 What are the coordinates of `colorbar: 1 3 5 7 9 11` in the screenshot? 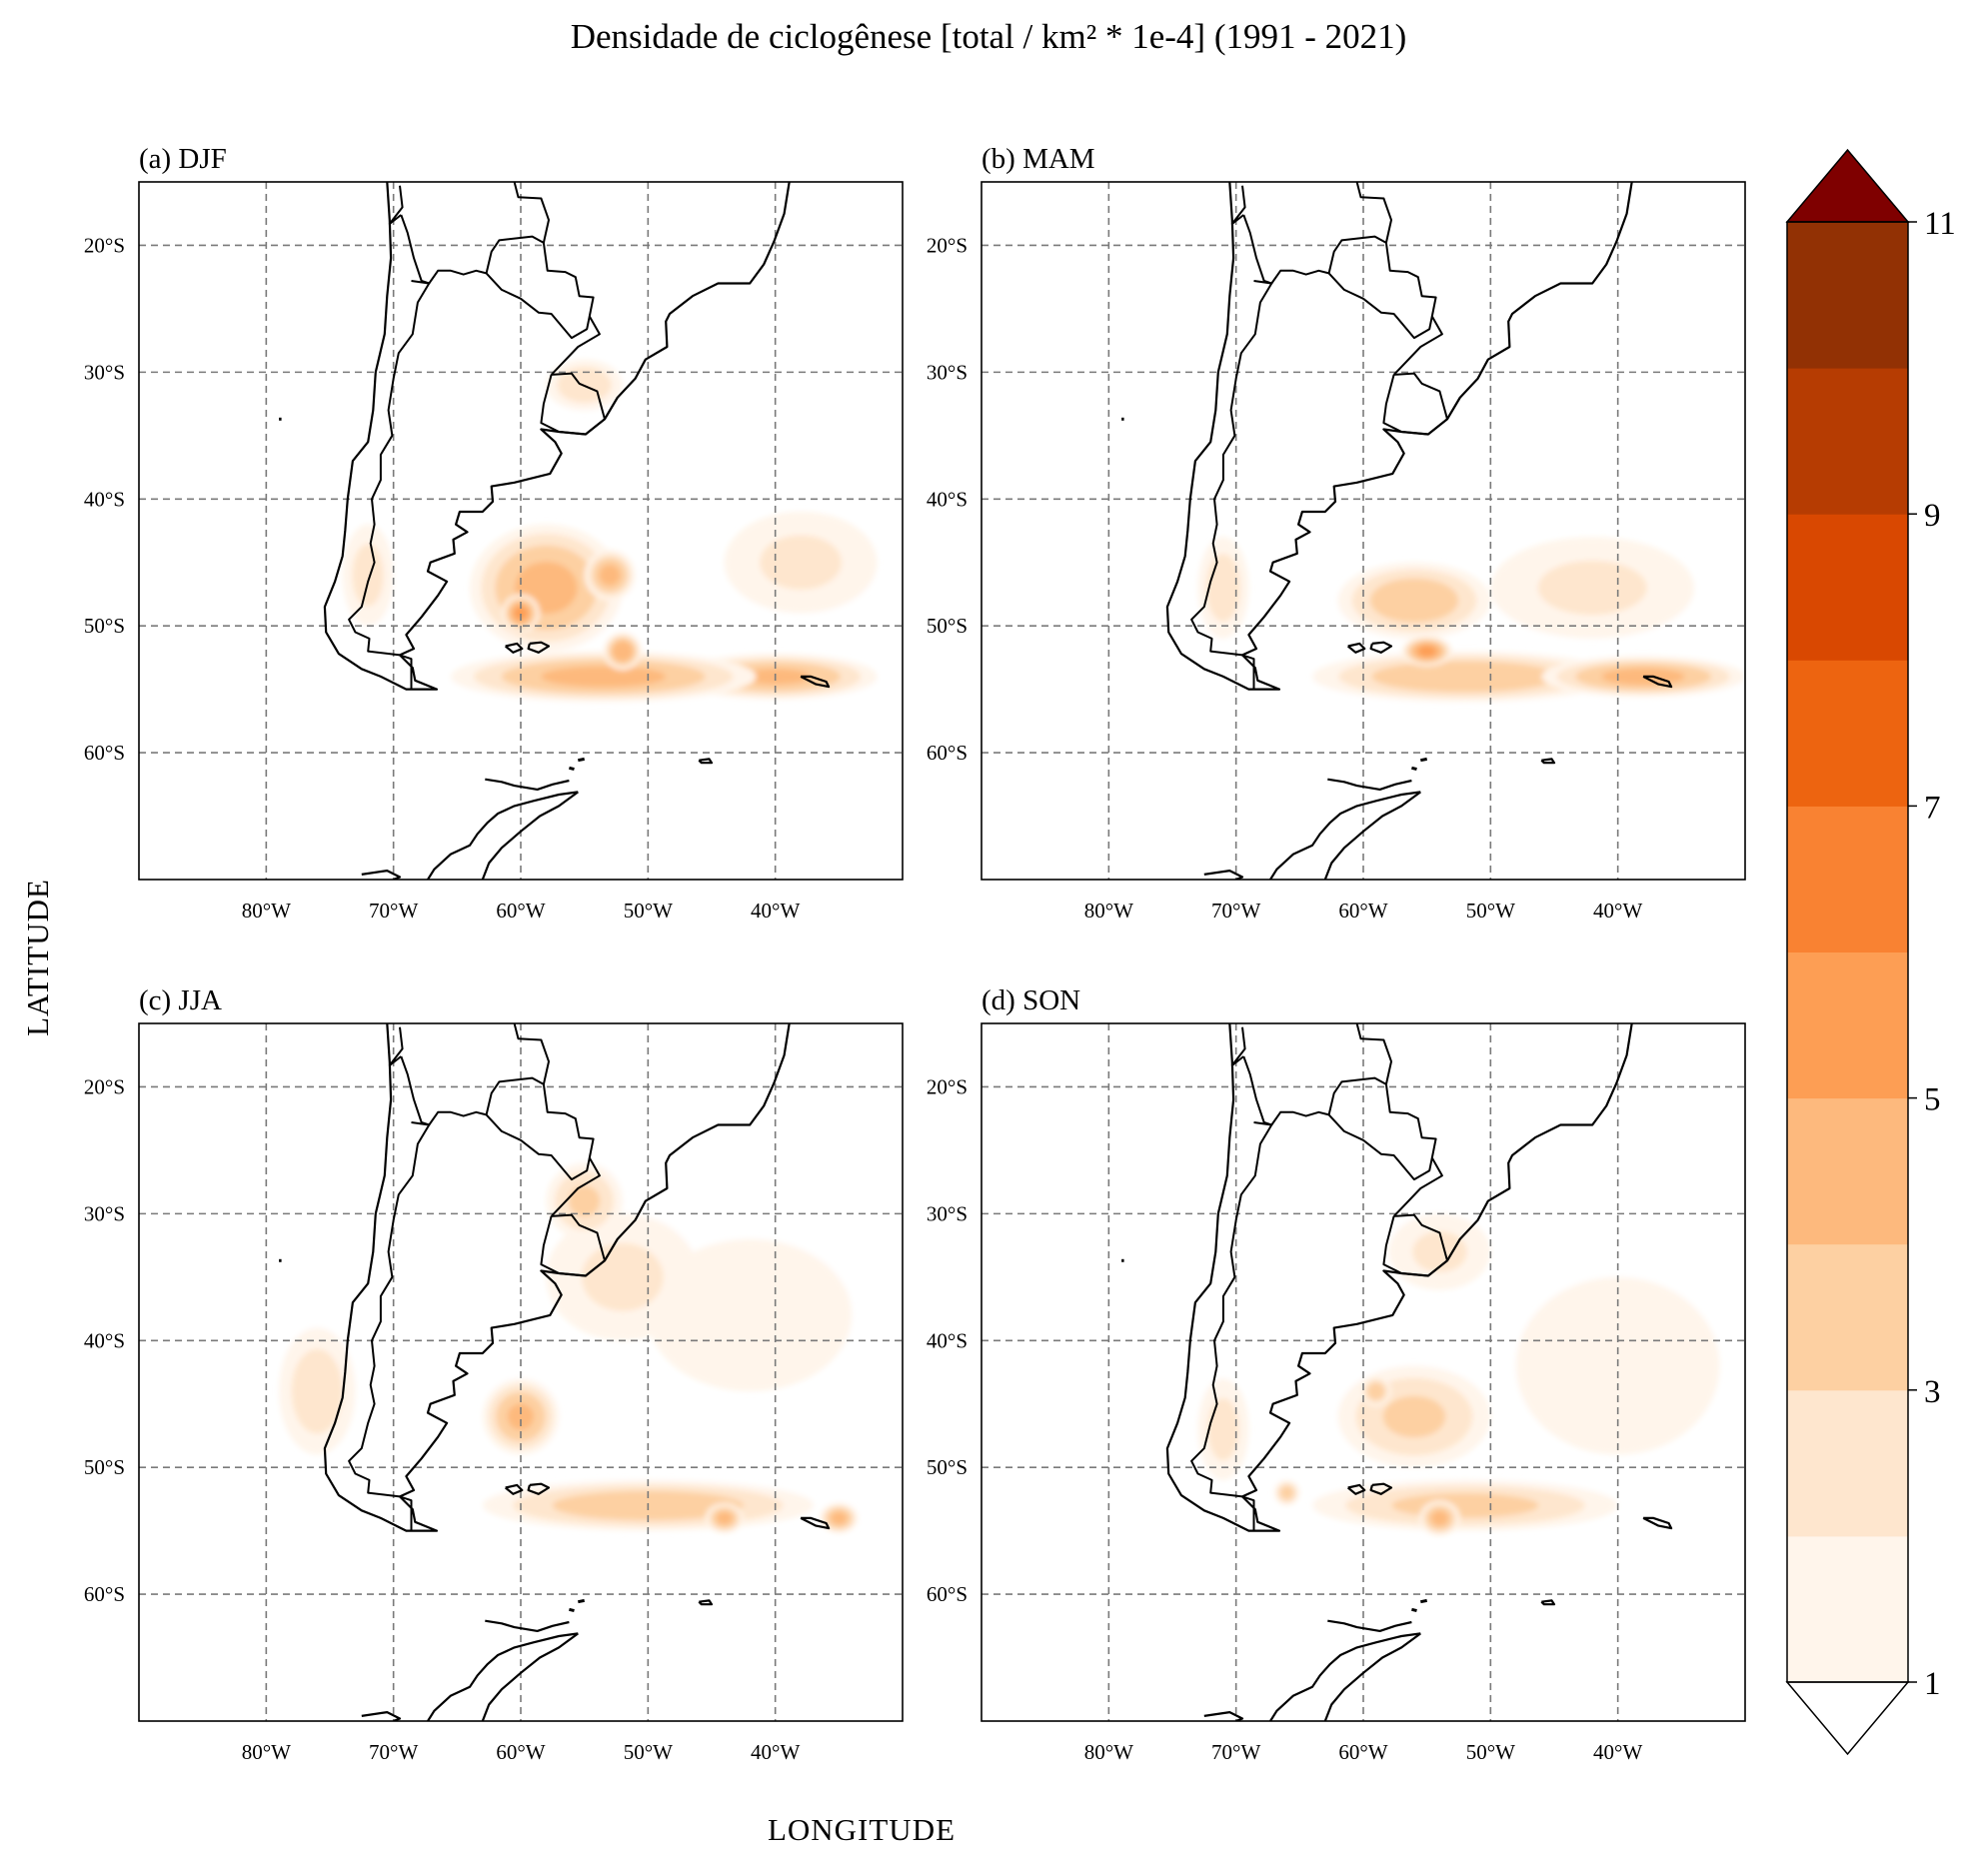 It's located at (1870, 952).